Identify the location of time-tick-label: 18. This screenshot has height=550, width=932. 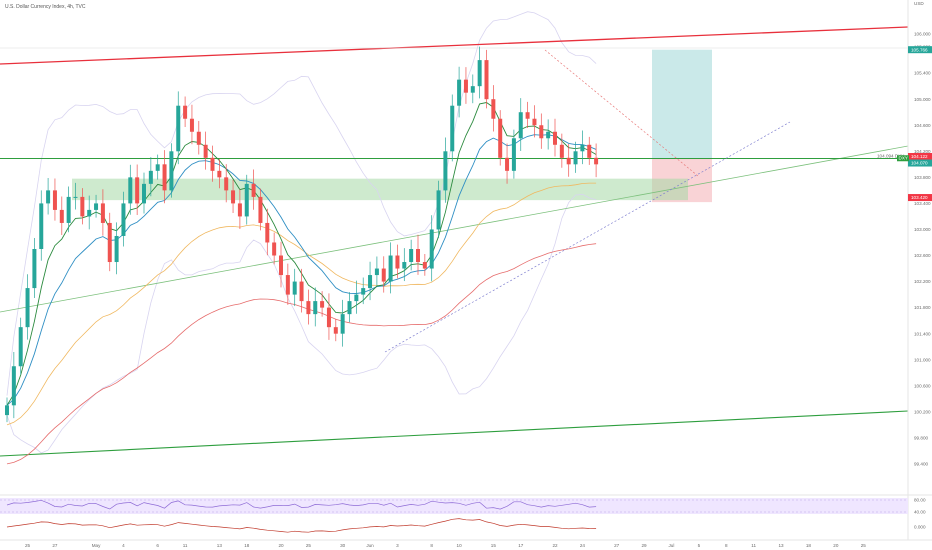
(247, 545).